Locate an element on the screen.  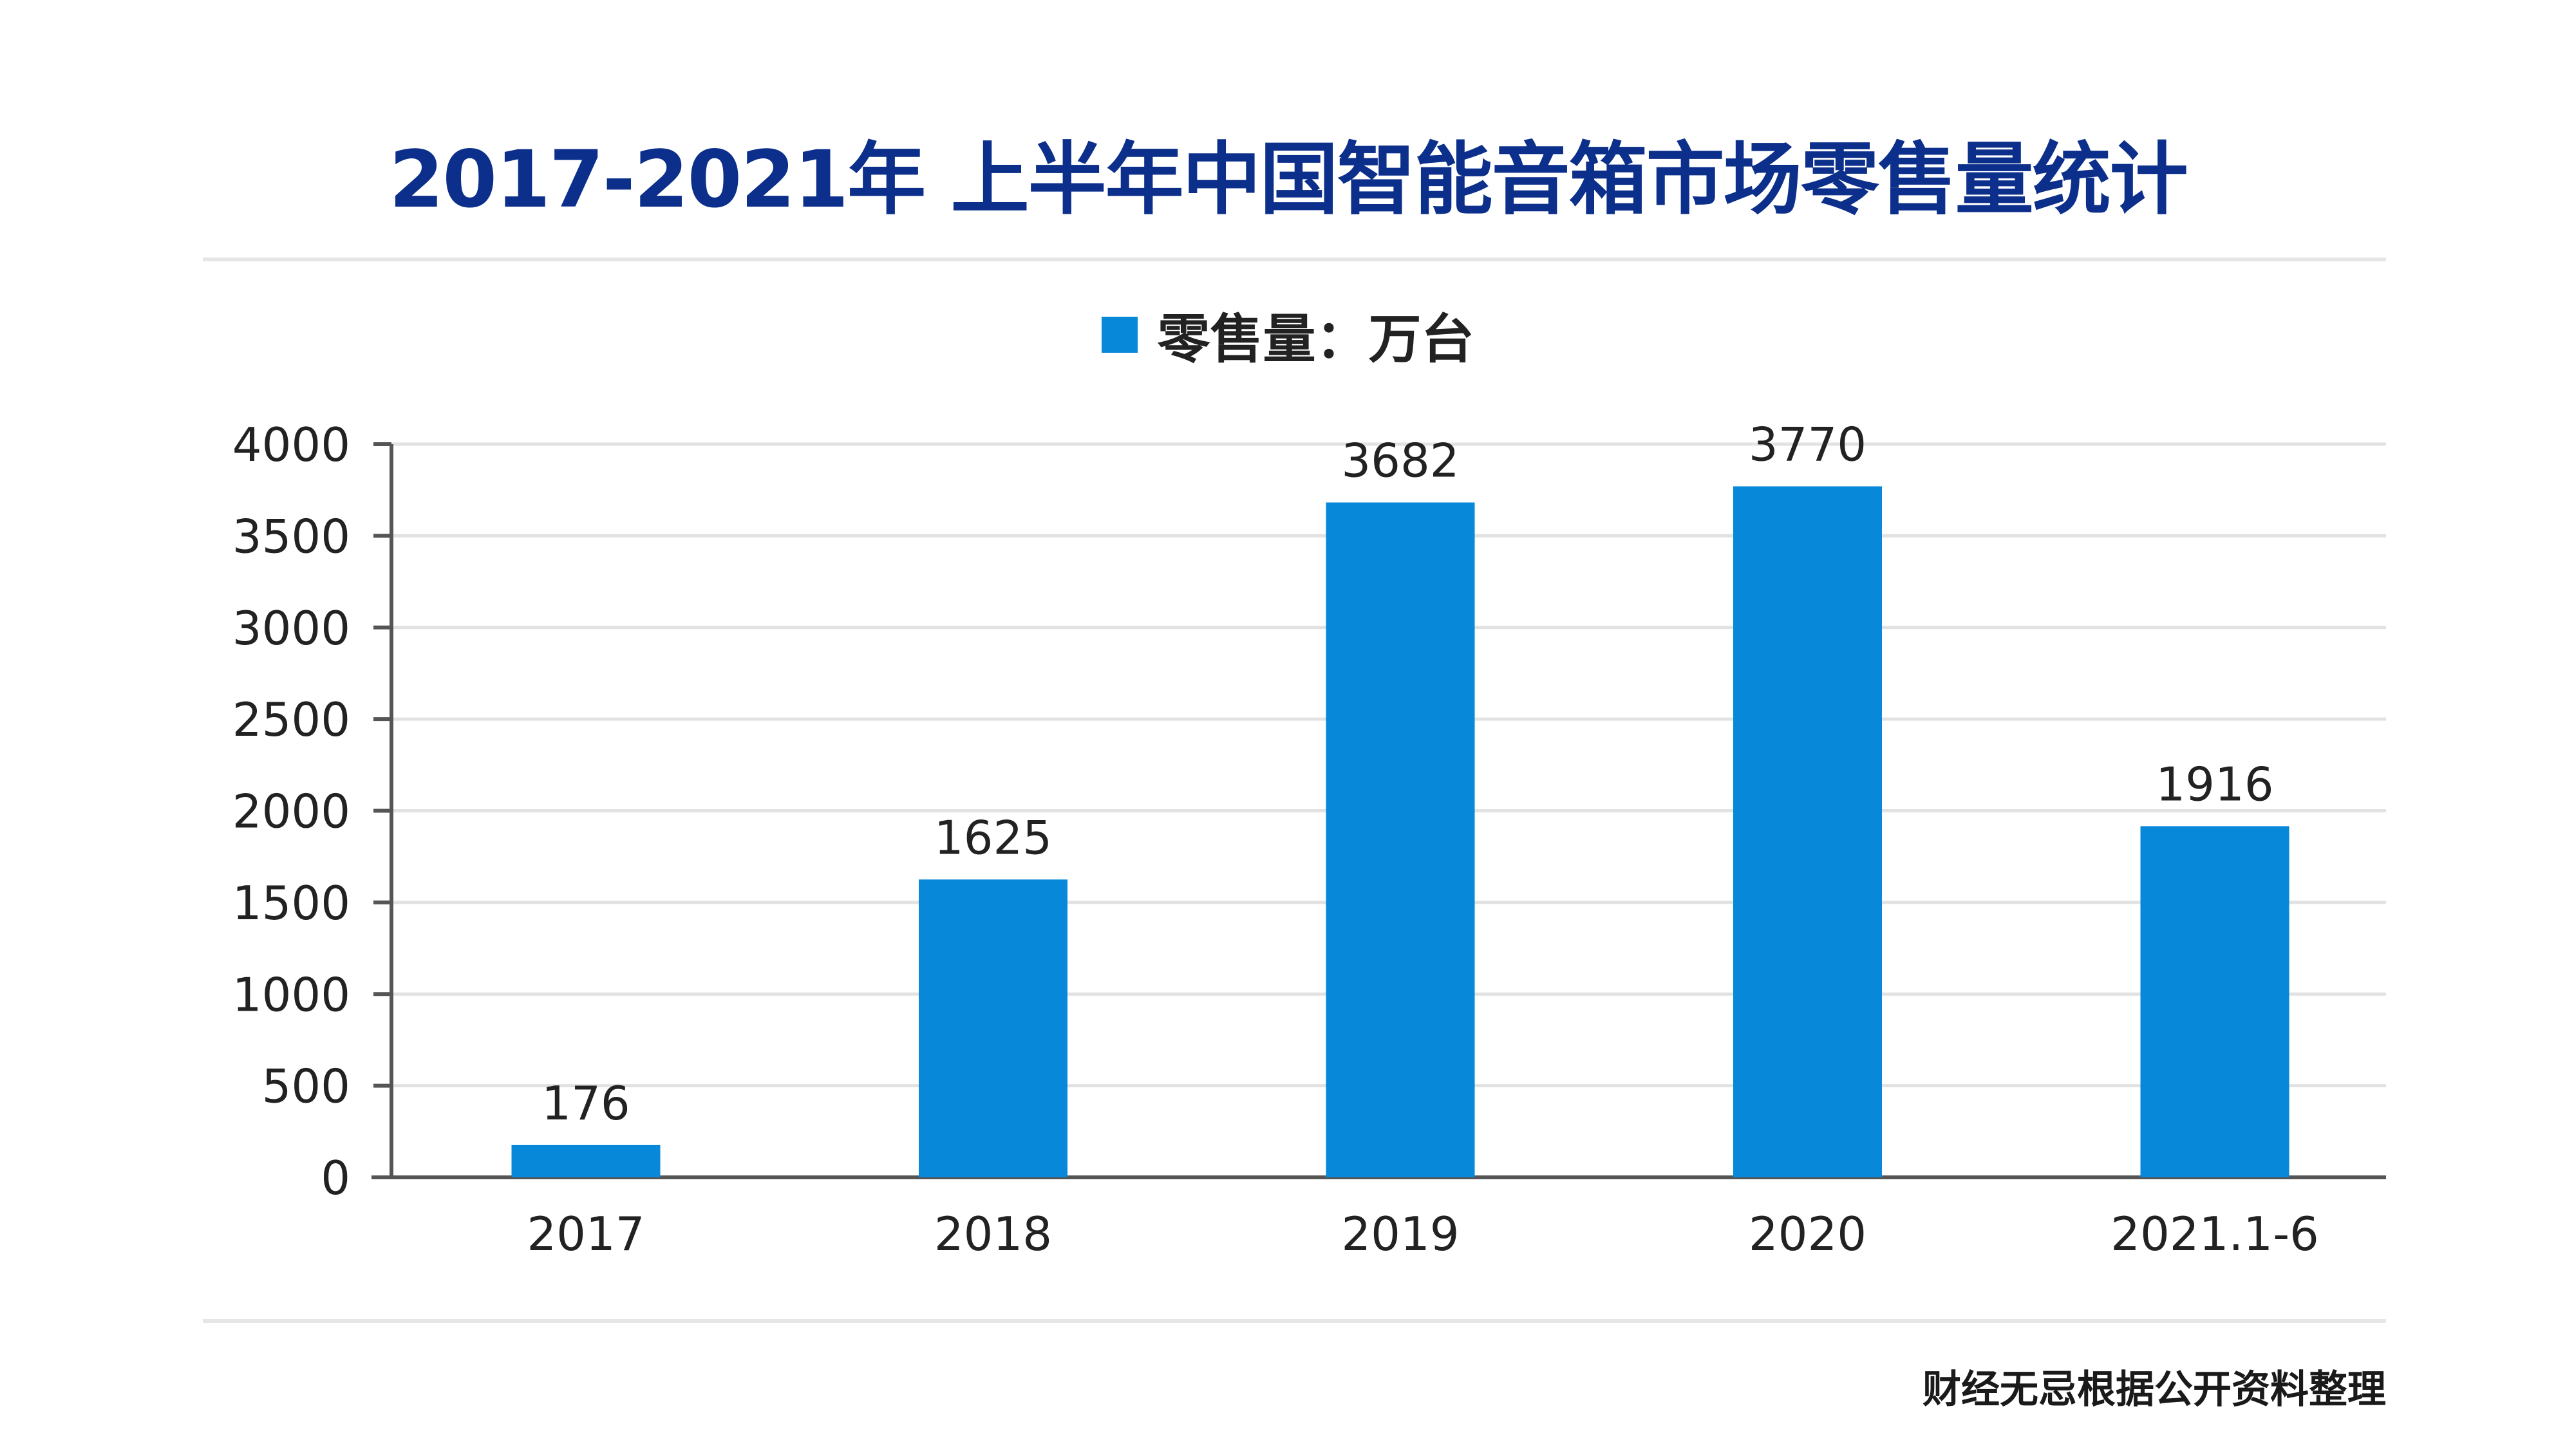
legend-swatch is located at coordinates (1120, 334).